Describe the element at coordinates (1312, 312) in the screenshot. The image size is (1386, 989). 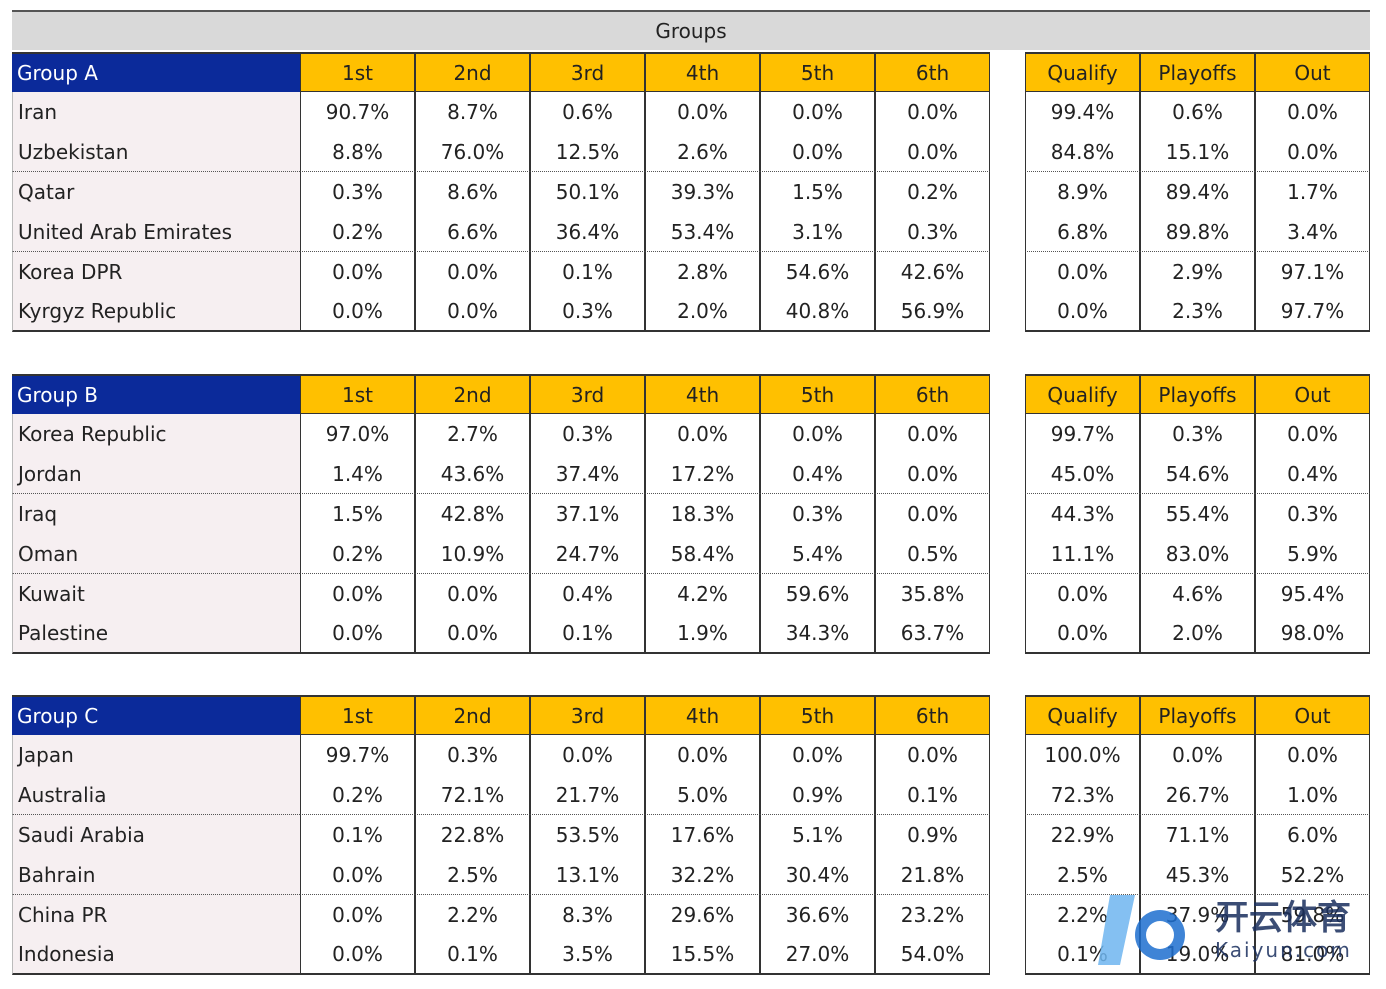
I see `summary-cell: 97.7%` at that location.